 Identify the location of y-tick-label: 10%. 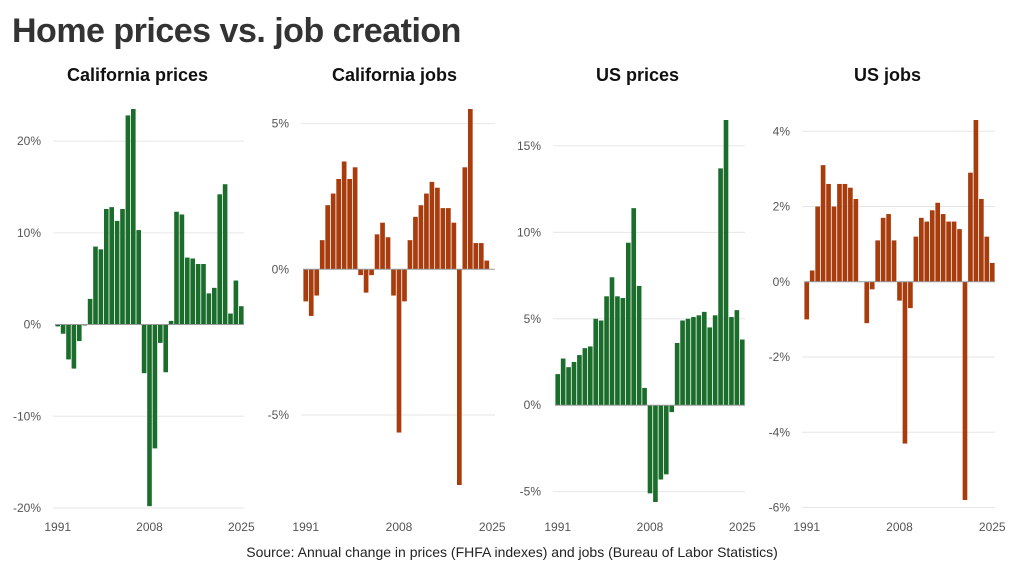
(29, 233).